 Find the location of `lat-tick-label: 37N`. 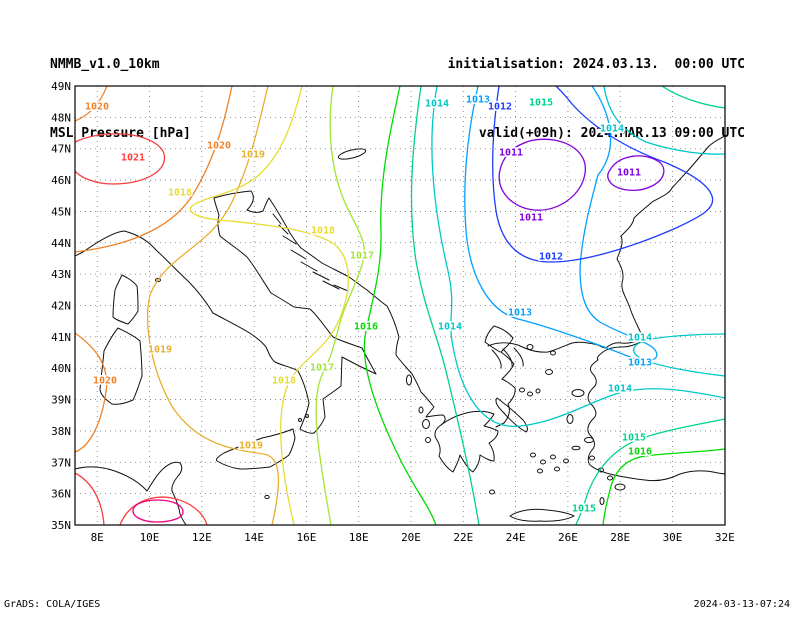

lat-tick-label: 37N is located at coordinates (61, 462).